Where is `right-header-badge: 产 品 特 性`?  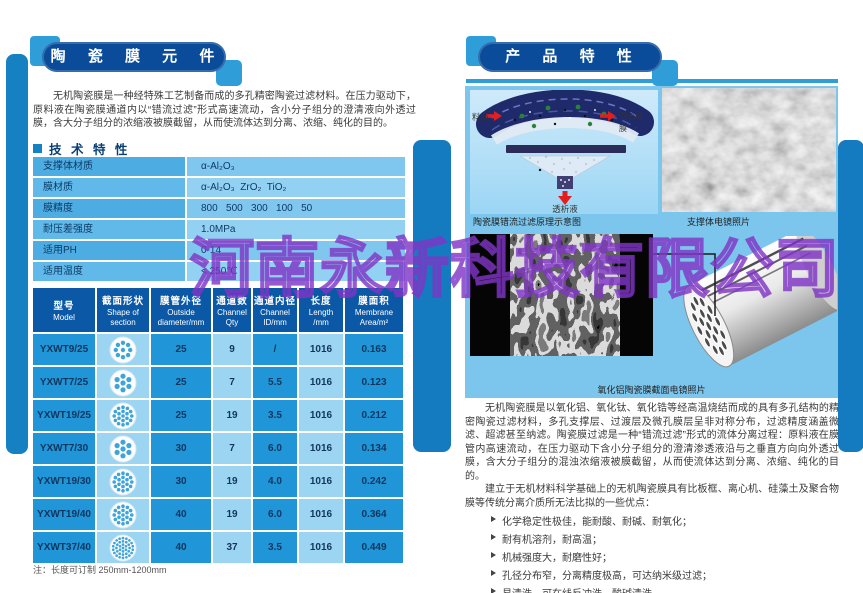
right-header-badge: 产 品 特 性 is located at coordinates (572, 61).